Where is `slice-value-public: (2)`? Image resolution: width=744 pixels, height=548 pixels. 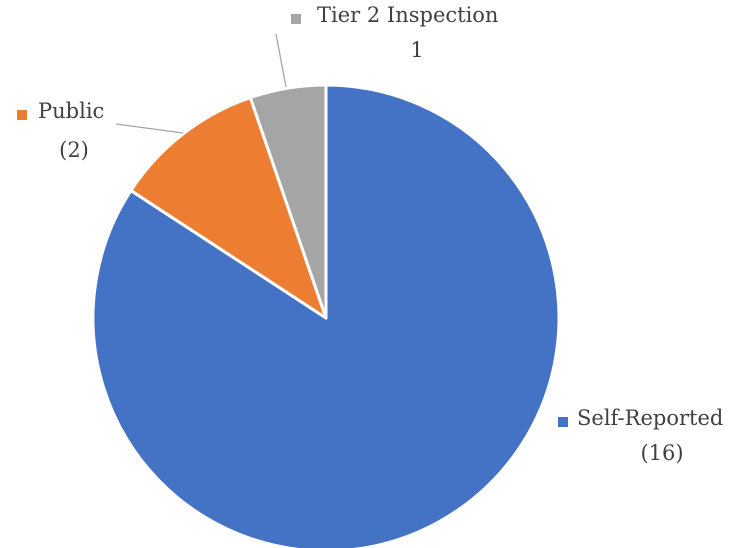 slice-value-public: (2) is located at coordinates (74, 150).